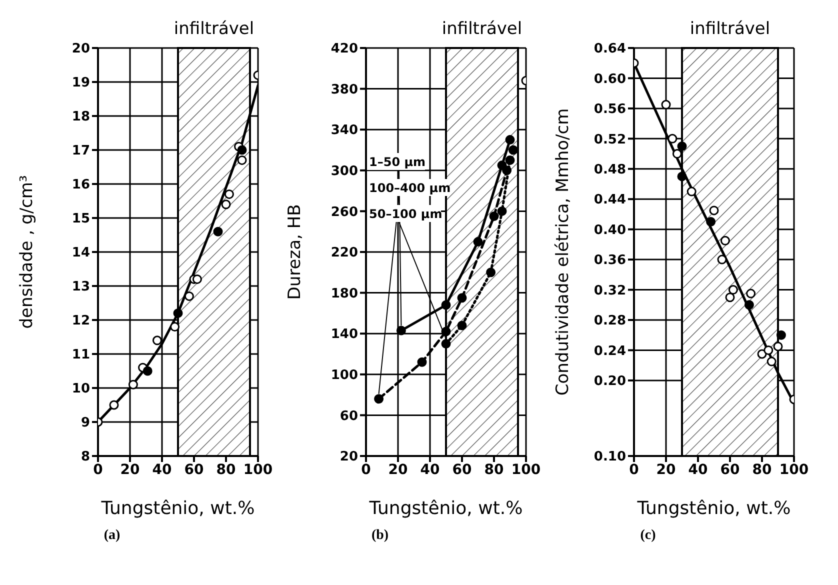 This screenshot has width=838, height=585. Describe the element at coordinates (563, 252) in the screenshot. I see `y-axis-title: Condutividade elétrica, Mmho/cm` at that location.